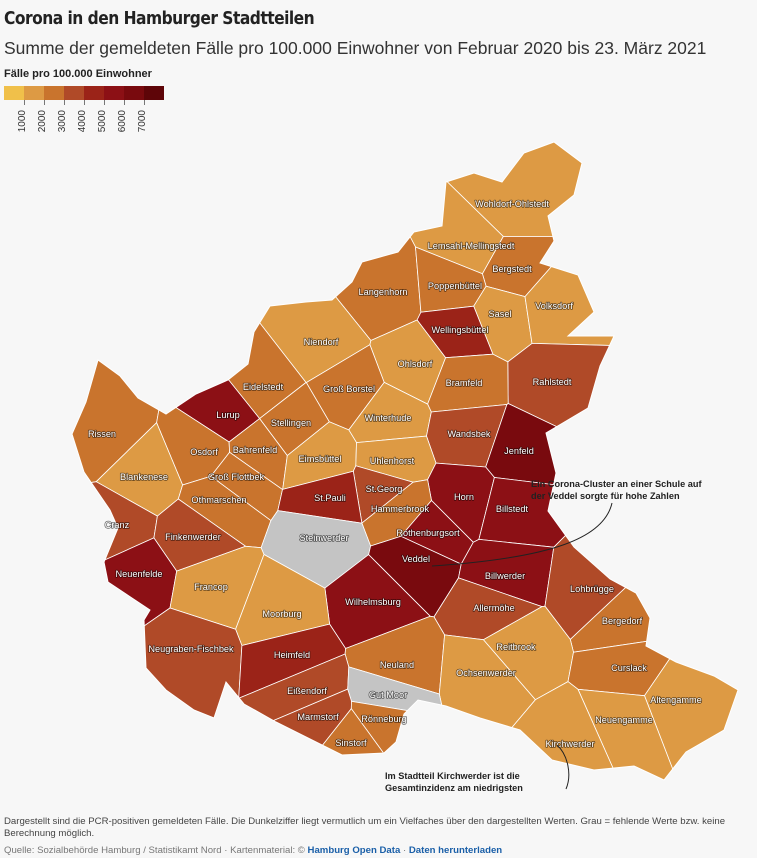 This screenshot has height=858, width=757. I want to click on district-label-rissen: Rissen, so click(102, 434).